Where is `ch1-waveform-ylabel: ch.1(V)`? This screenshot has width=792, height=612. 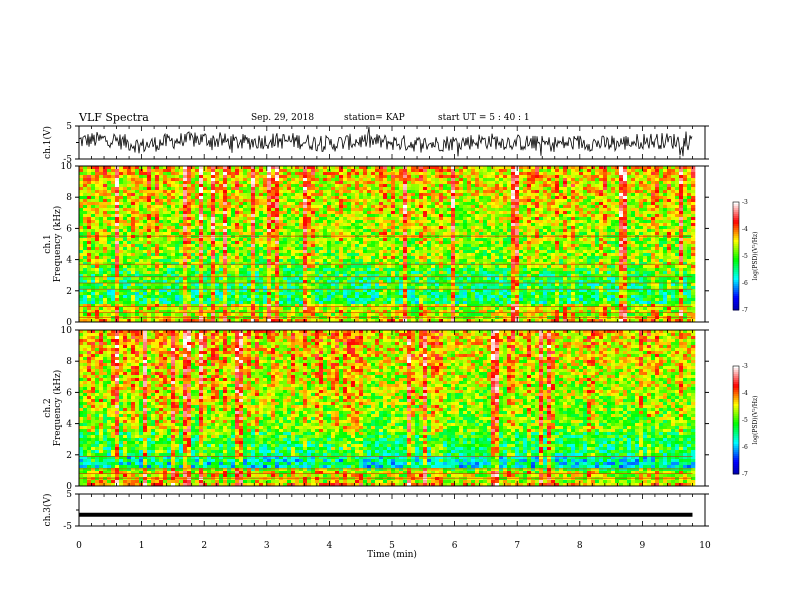
ch1-waveform-ylabel: ch.1(V) is located at coordinates (47, 142).